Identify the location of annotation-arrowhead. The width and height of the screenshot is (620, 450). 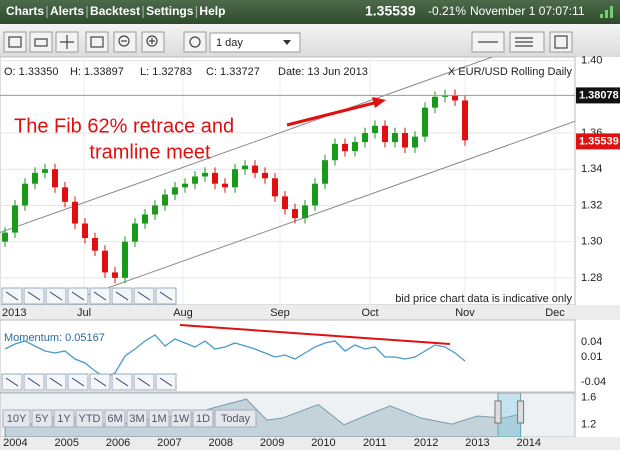
(379, 102).